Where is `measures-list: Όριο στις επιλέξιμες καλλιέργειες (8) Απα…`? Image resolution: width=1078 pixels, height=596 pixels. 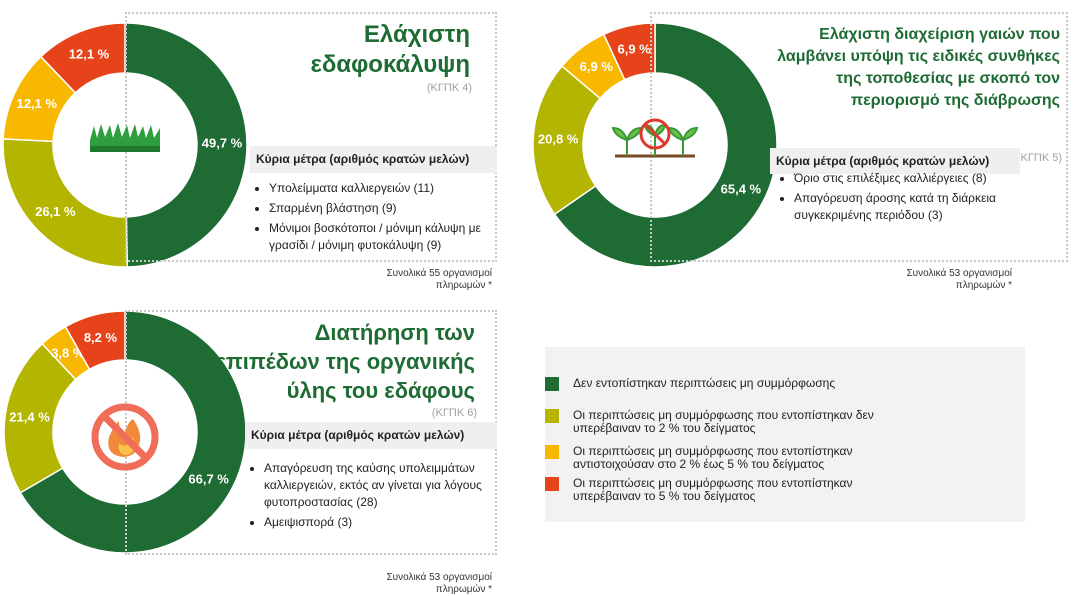
measures-list: Όριο στις επιλέξιμες καλλιέργειες (8) Απα… is located at coordinates (922, 198).